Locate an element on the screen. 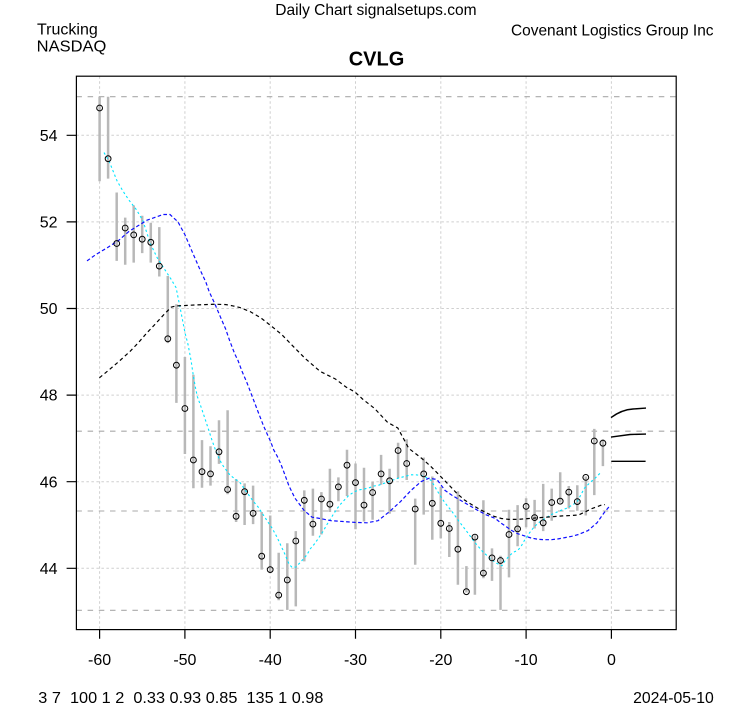 The height and width of the screenshot is (708, 753). svg-text:3 7 100 1 2 0.33 0.93 0.85: 3 7 100 1 2 0.33 0.93 0.85 135 1 0.98 is located at coordinates (180, 698).